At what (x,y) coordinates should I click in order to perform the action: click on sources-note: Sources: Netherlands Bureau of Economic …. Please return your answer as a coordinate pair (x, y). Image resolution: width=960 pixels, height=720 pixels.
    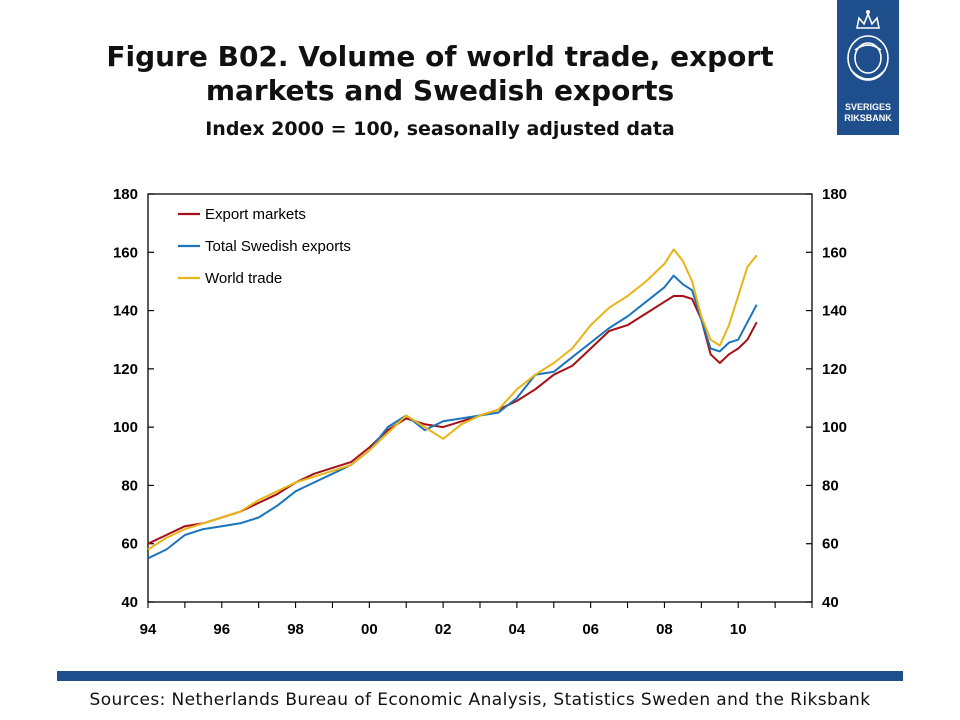
    Looking at the image, I should click on (480, 700).